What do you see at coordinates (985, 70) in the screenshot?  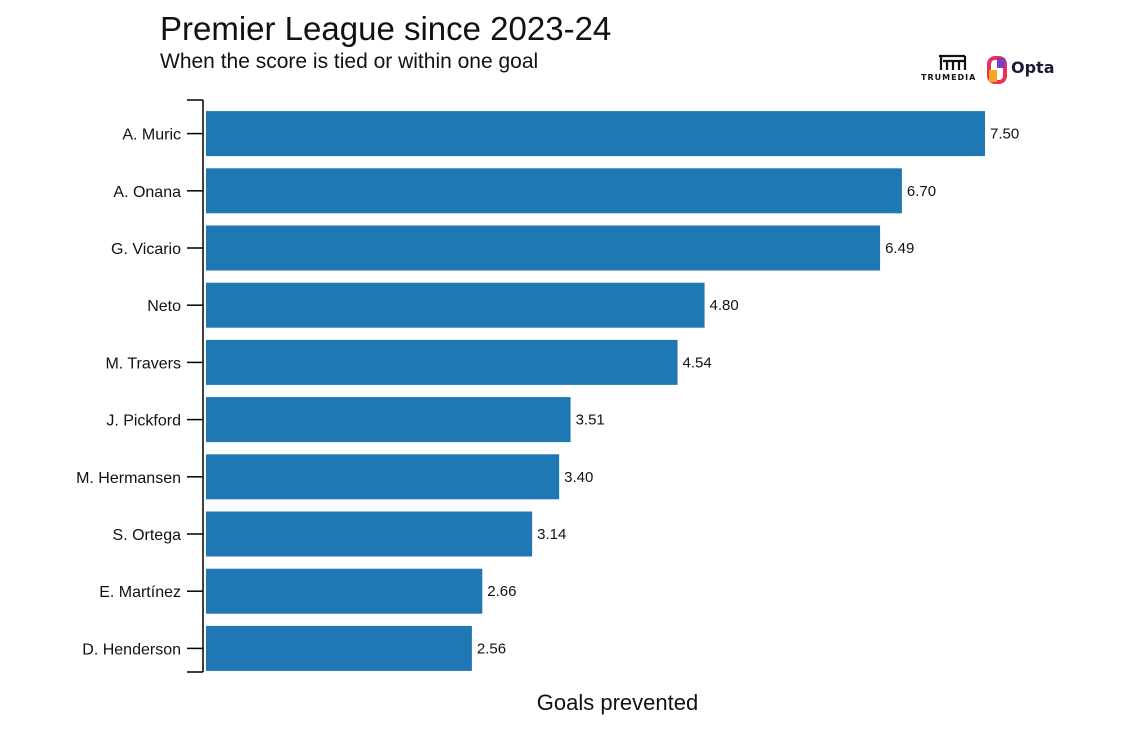 I see `logo-group: TRUMEDIA Opta` at bounding box center [985, 70].